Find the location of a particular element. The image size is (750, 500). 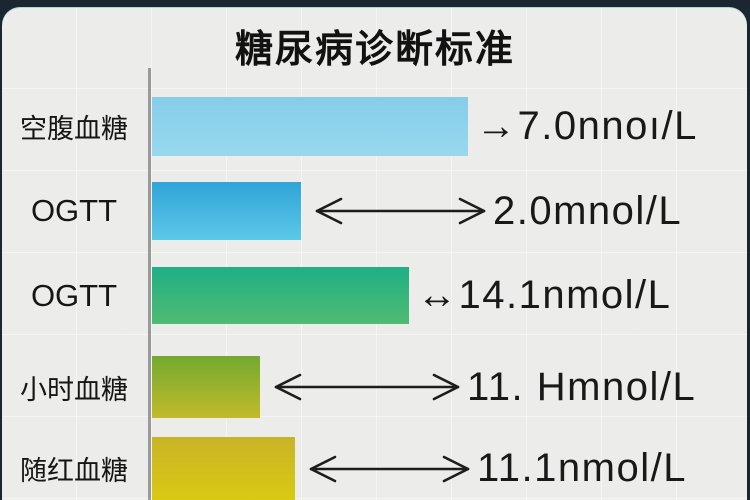

chart-title: 糖尿病诊断标准 is located at coordinates (374, 50).